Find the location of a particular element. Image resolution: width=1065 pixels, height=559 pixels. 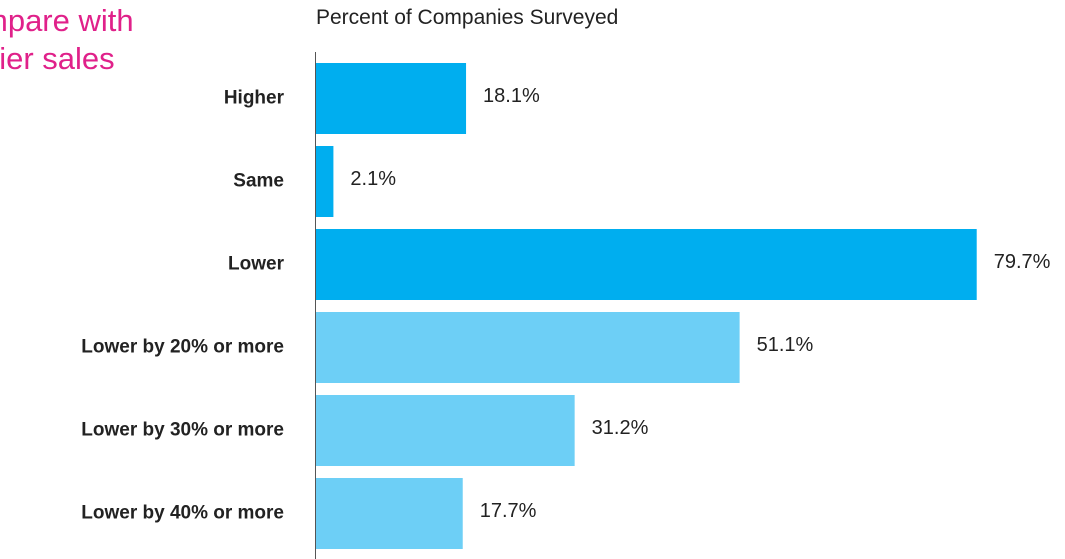

side-title: mpare with rlier sales is located at coordinates (67, 40).